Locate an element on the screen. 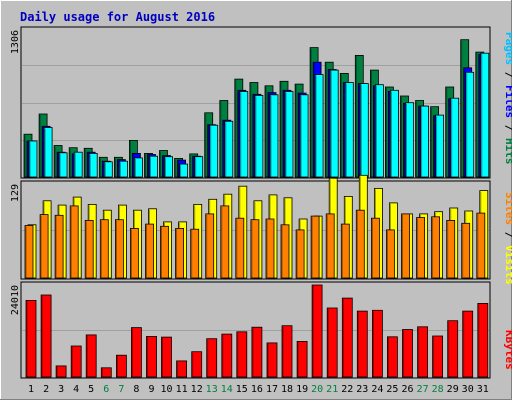 This screenshot has width=512, height=400. x-tick-day-19: 19 is located at coordinates (302, 389).